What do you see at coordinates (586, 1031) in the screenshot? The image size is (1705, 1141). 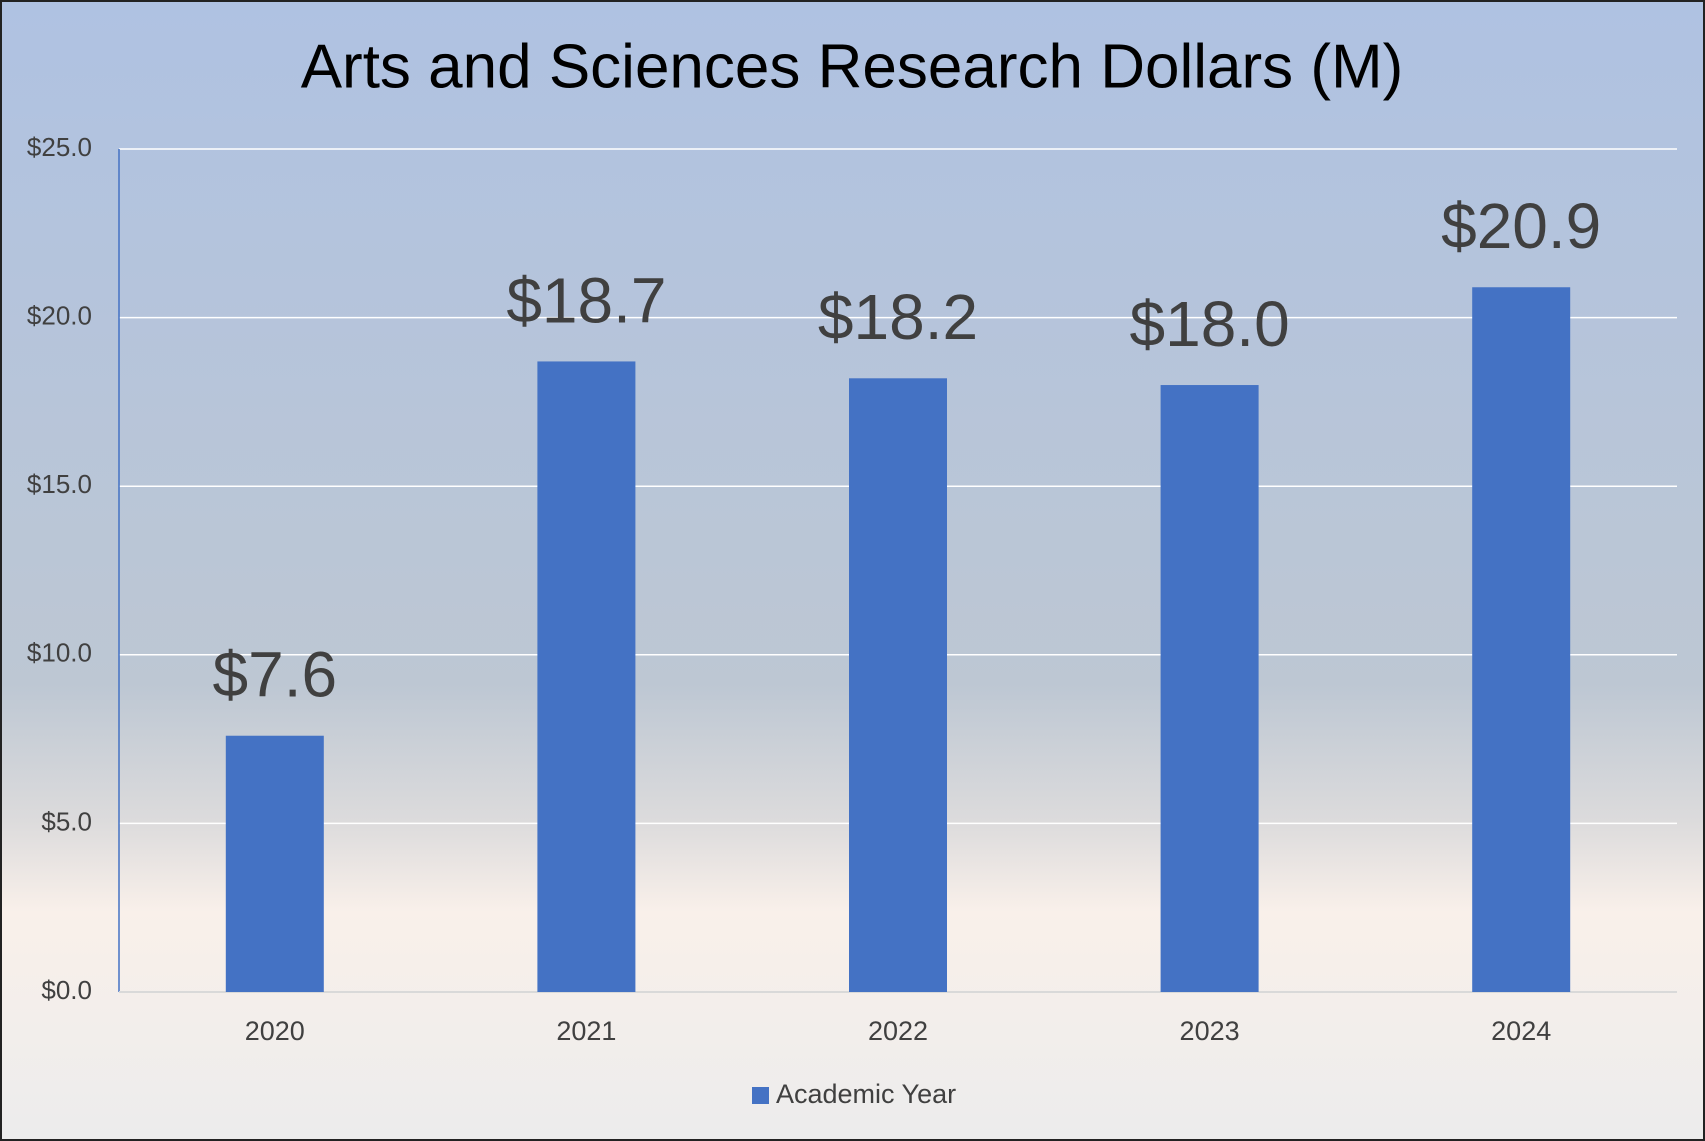 I see `x-tick-label: 2021` at bounding box center [586, 1031].